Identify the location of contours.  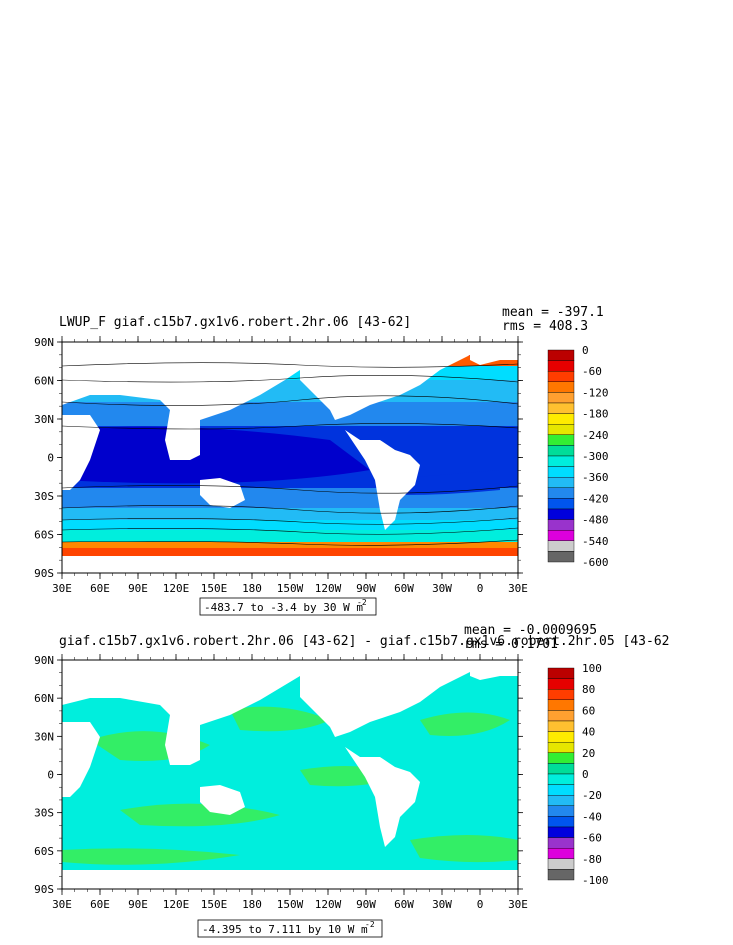
(290, 454).